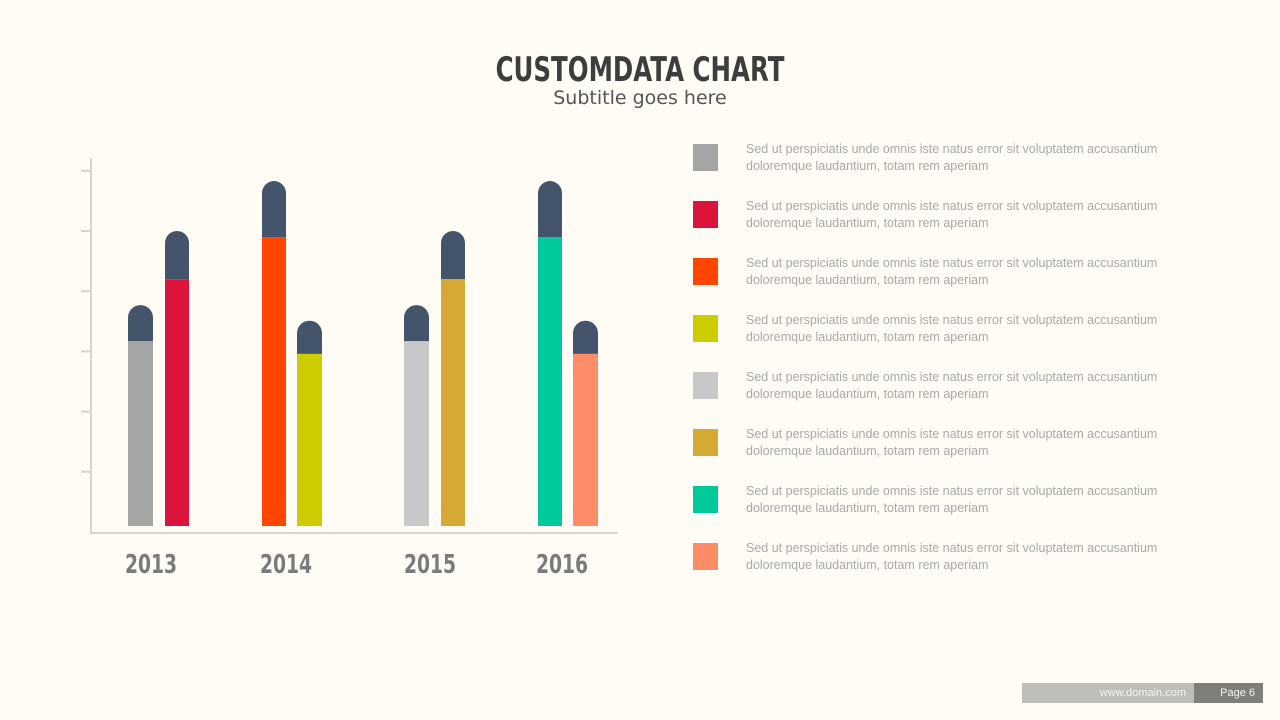  I want to click on x-tick-labels: 2013 2014 2015 2016, so click(356, 565).